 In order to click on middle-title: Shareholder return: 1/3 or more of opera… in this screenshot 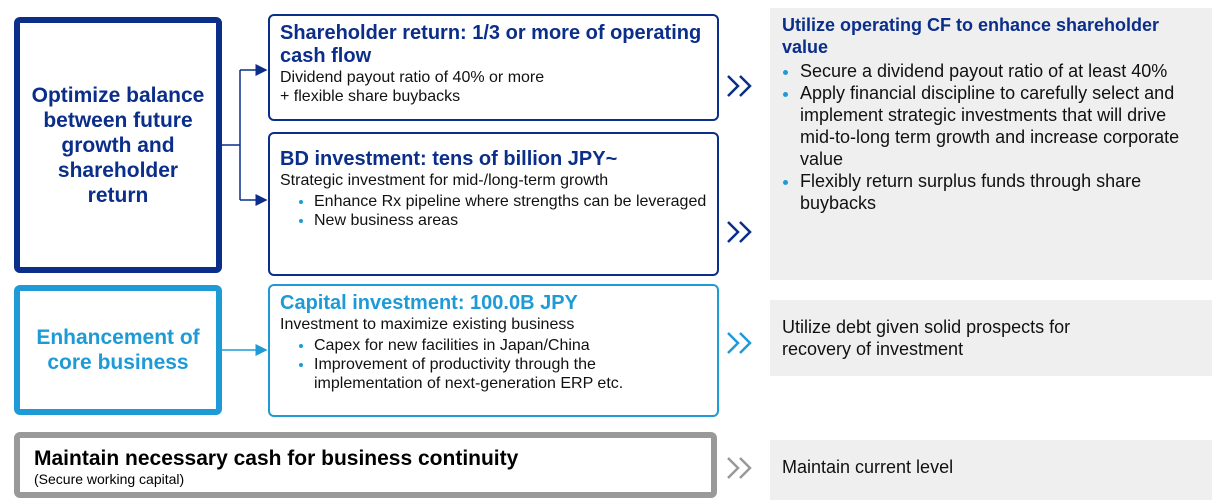, I will do `click(491, 44)`.